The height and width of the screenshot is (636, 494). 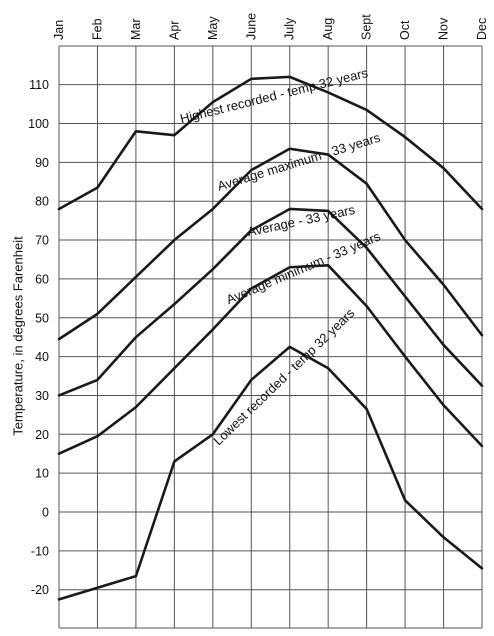 I want to click on y-tick-label: 10, so click(x=42, y=474).